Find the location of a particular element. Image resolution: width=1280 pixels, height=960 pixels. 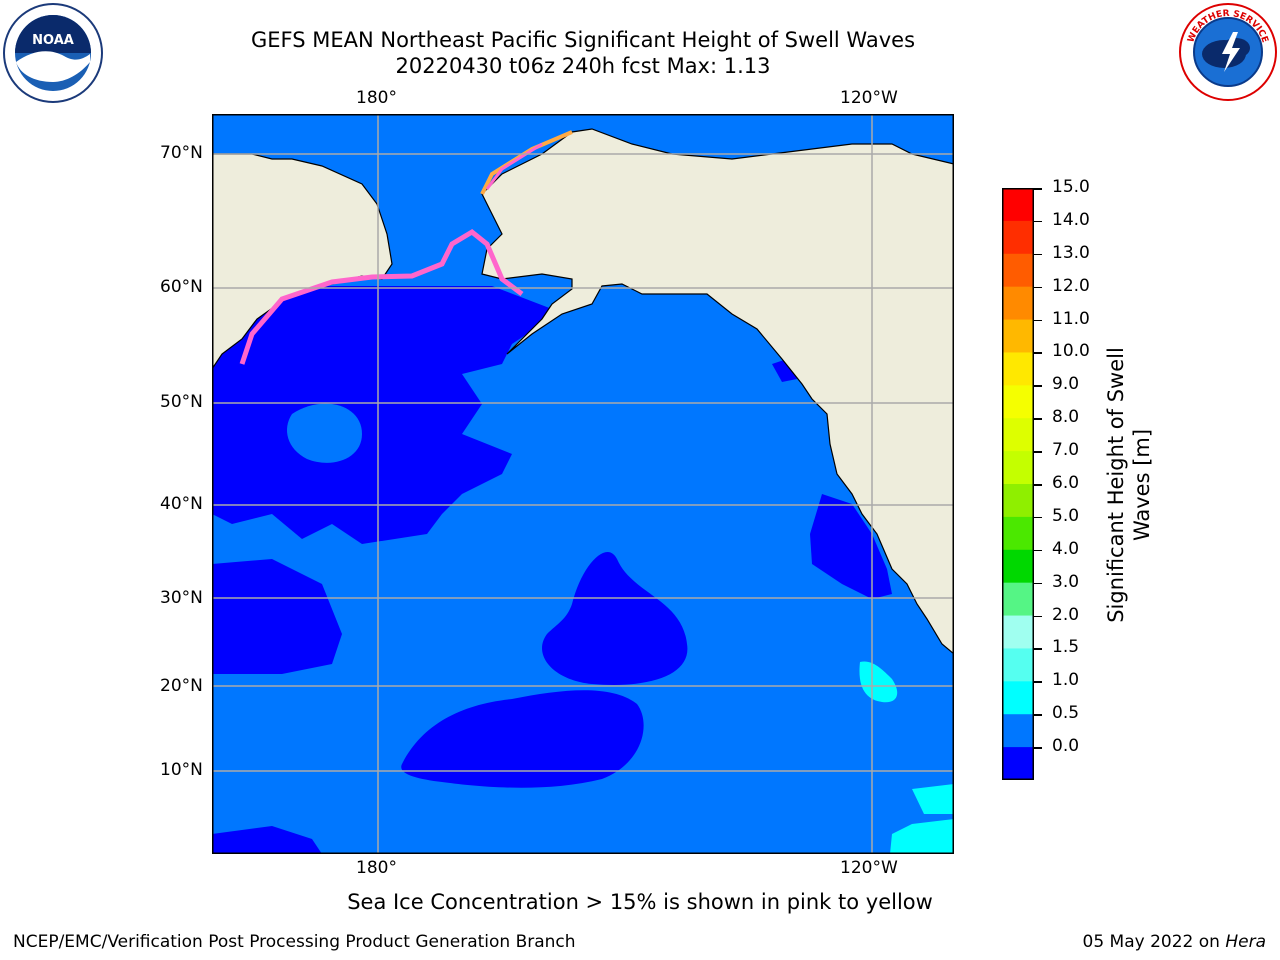

colorbar-tick-label: 5.0 is located at coordinates (1066, 515).